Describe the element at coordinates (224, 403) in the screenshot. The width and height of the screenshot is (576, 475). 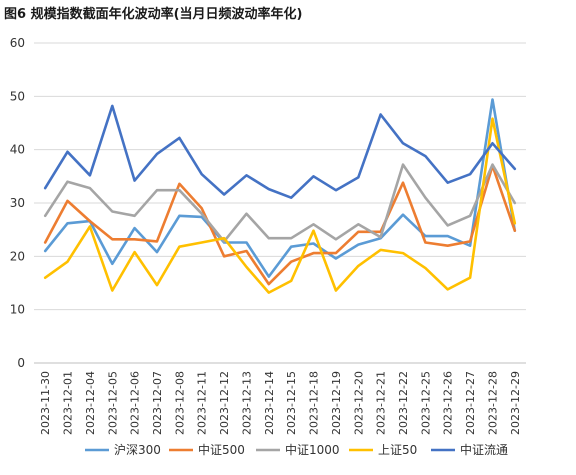
I see `x-tick-label: 2023-12-12` at that location.